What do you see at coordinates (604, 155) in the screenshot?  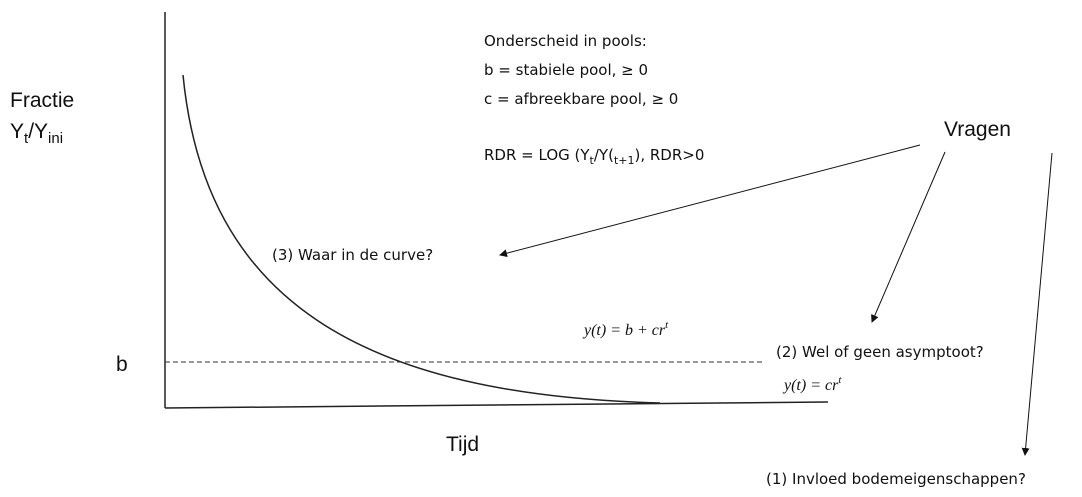 I see `text: /Y(` at bounding box center [604, 155].